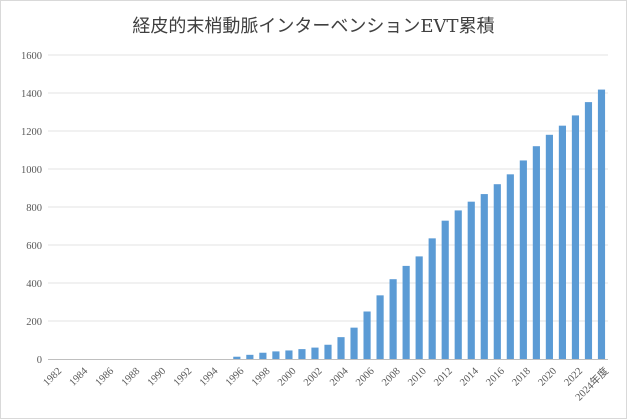 The height and width of the screenshot is (419, 627). What do you see at coordinates (105, 377) in the screenshot?
I see `x-tick-label: 1986` at bounding box center [105, 377].